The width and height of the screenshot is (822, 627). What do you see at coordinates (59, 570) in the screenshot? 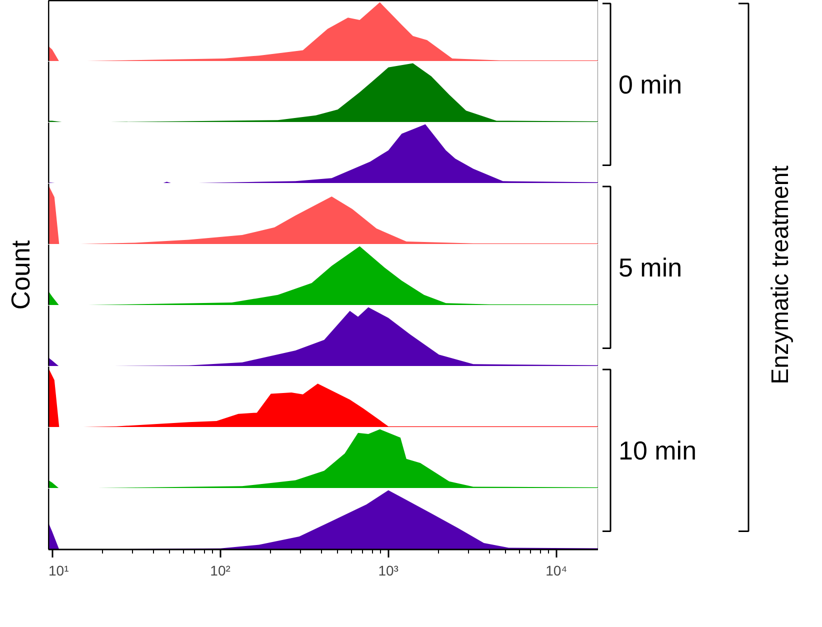
I see `x-tick-label: 10¹` at bounding box center [59, 570].